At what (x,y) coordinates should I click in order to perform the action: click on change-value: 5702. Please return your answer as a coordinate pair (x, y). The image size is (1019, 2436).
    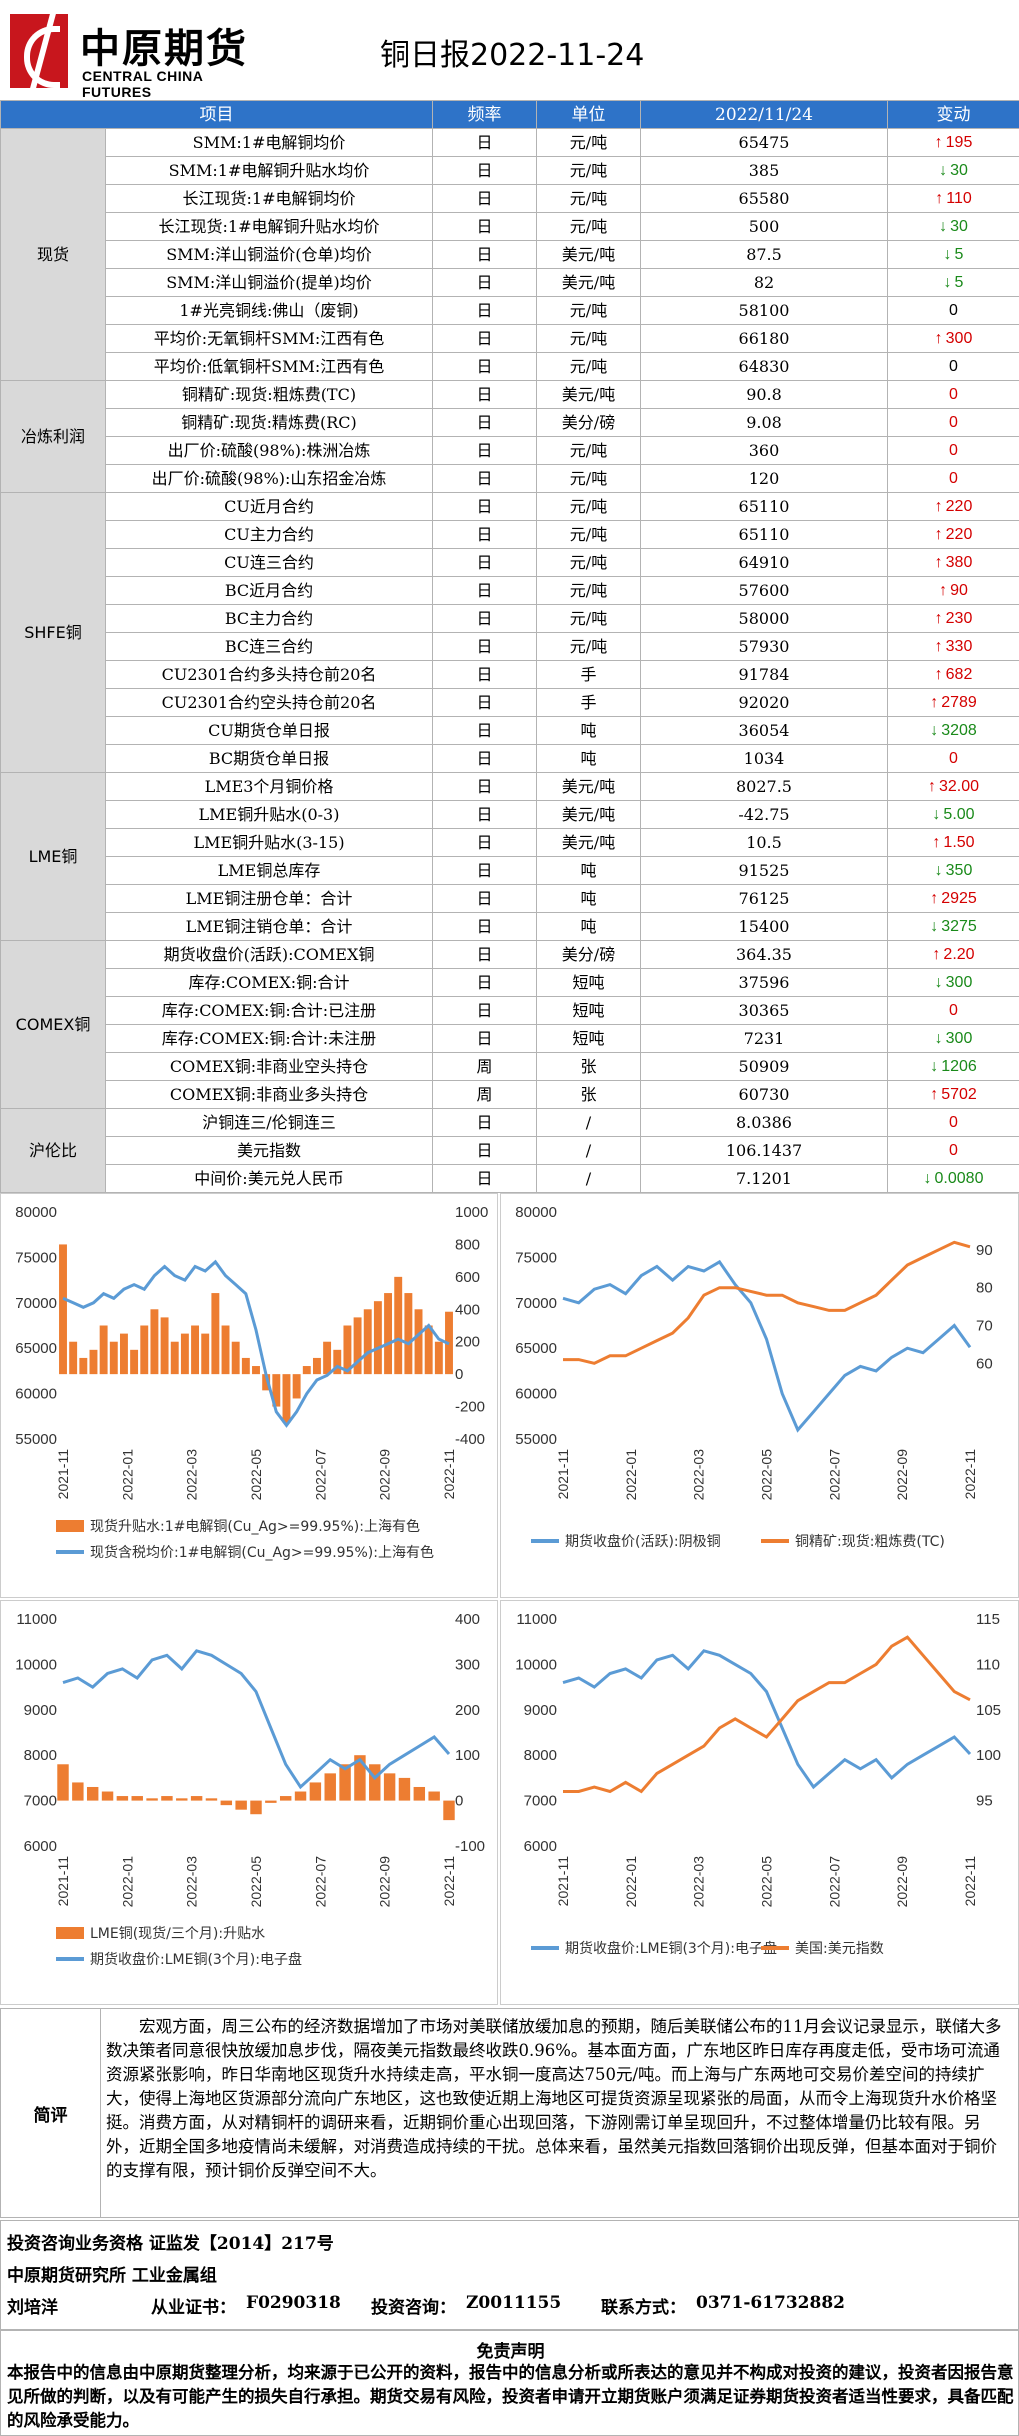
    Looking at the image, I should click on (959, 1094).